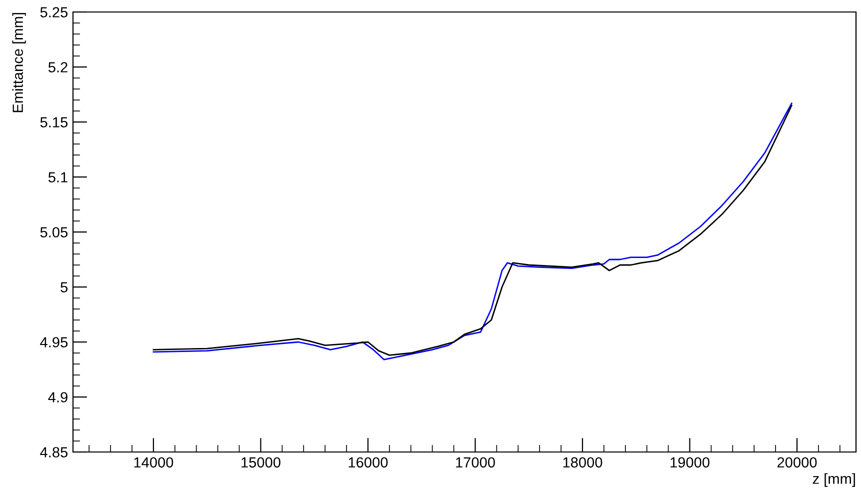 The width and height of the screenshot is (861, 491). What do you see at coordinates (19, 62) in the screenshot?
I see `y-axis-title: Emittance [mm]` at bounding box center [19, 62].